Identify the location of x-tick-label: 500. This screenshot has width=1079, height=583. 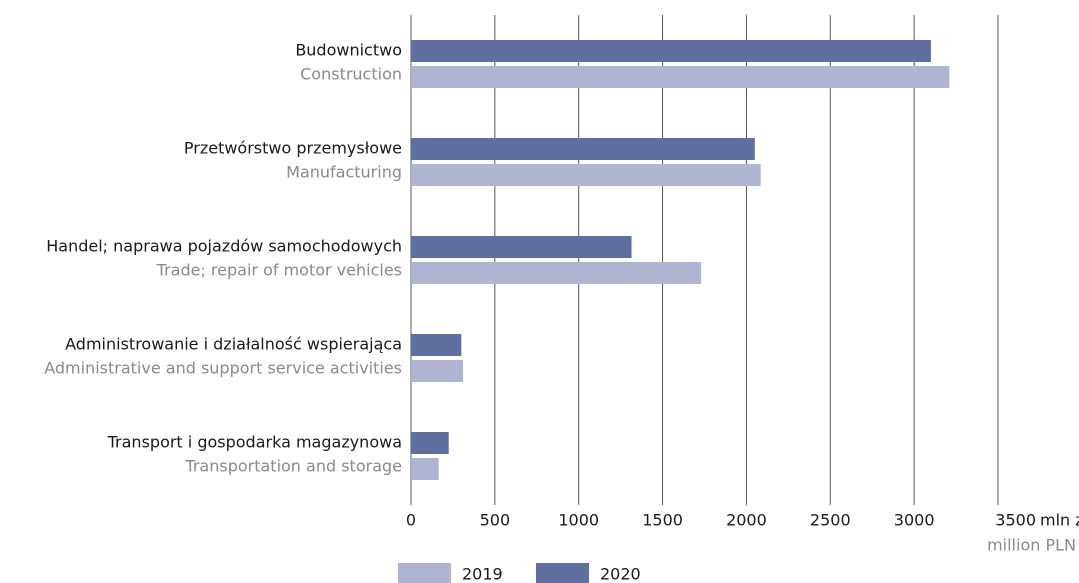
(495, 520).